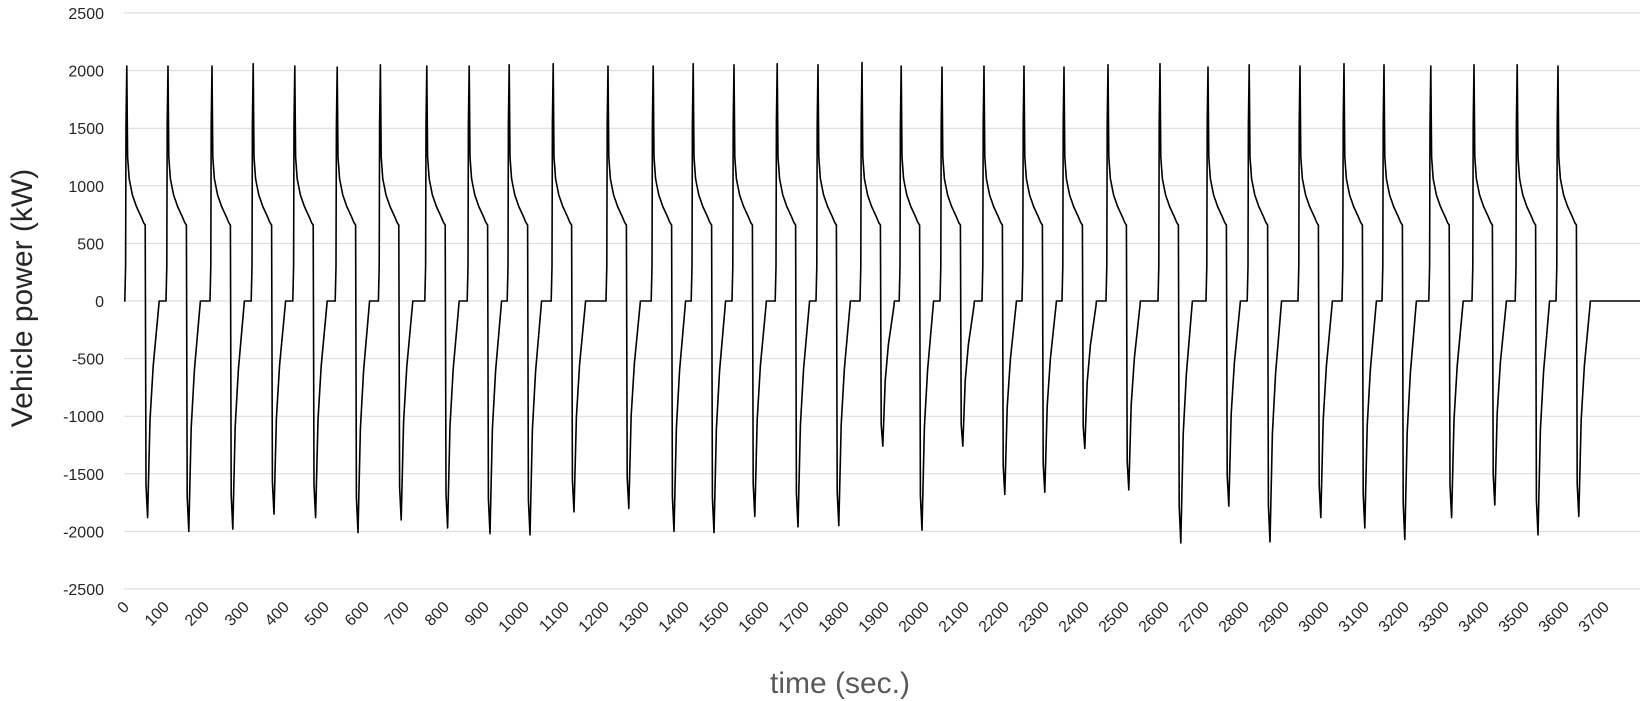 Image resolution: width=1651 pixels, height=701 pixels. What do you see at coordinates (834, 617) in the screenshot?
I see `x-tick-label: 1800` at bounding box center [834, 617].